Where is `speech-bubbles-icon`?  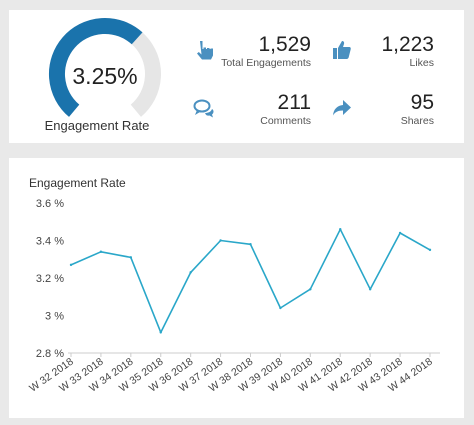
speech-bubbles-icon is located at coordinates (203, 108).